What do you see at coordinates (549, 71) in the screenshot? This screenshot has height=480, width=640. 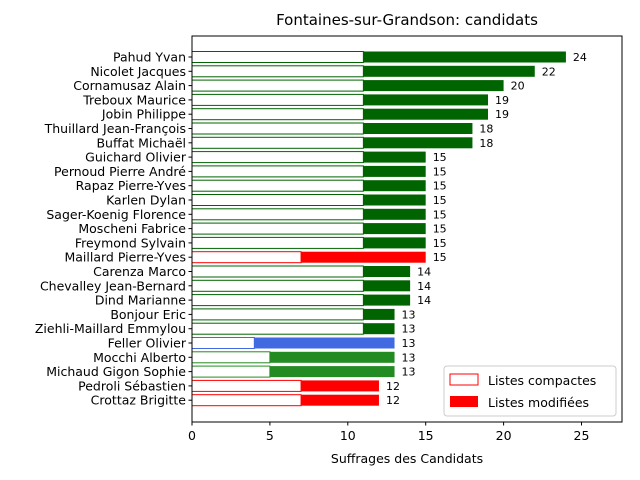 I see `value-label: 22` at bounding box center [549, 71].